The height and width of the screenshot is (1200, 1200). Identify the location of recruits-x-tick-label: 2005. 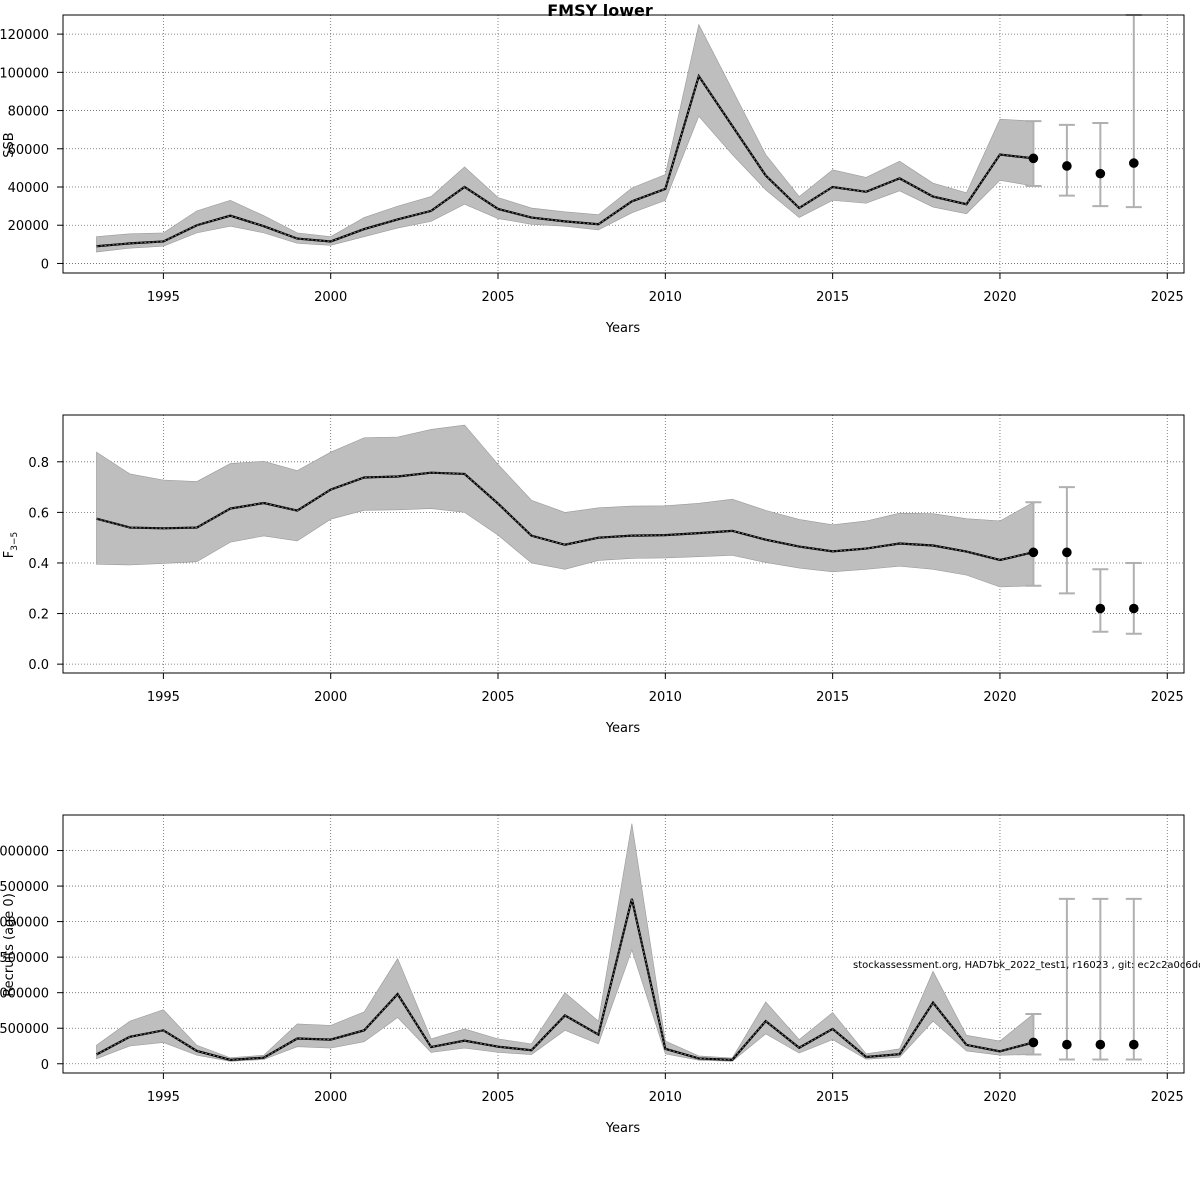
(497, 1097).